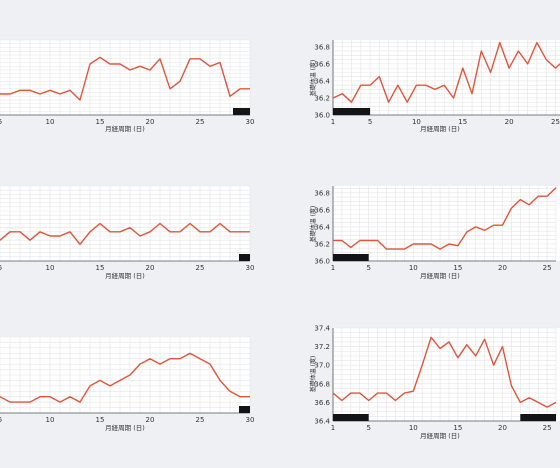  I want to click on y-tick-label: 37.2, so click(322, 347).